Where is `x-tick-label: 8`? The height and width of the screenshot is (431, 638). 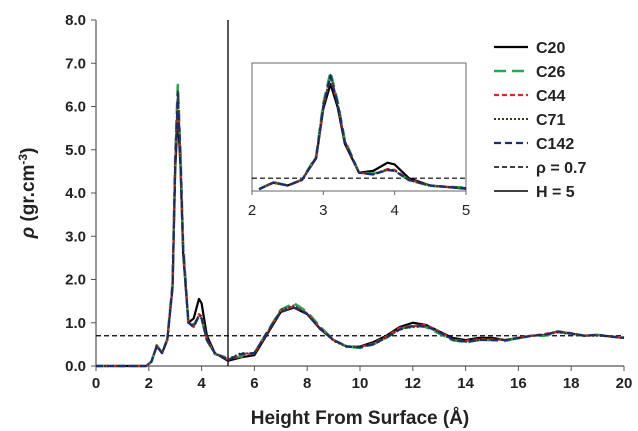 x-tick-label: 8 is located at coordinates (307, 383).